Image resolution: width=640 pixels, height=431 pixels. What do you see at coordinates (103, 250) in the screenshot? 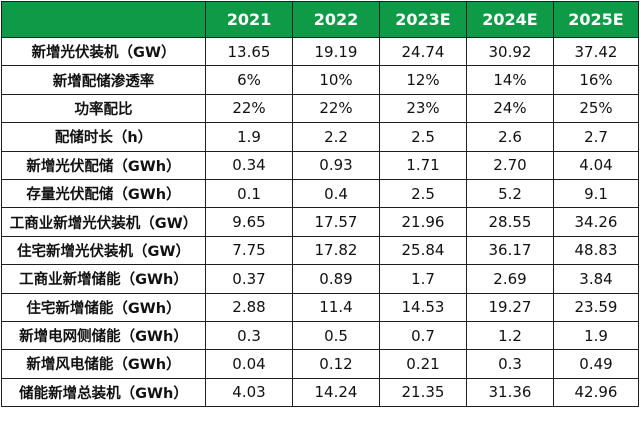
I see `row-label: 住宅新增光伏装机（GW）` at bounding box center [103, 250].